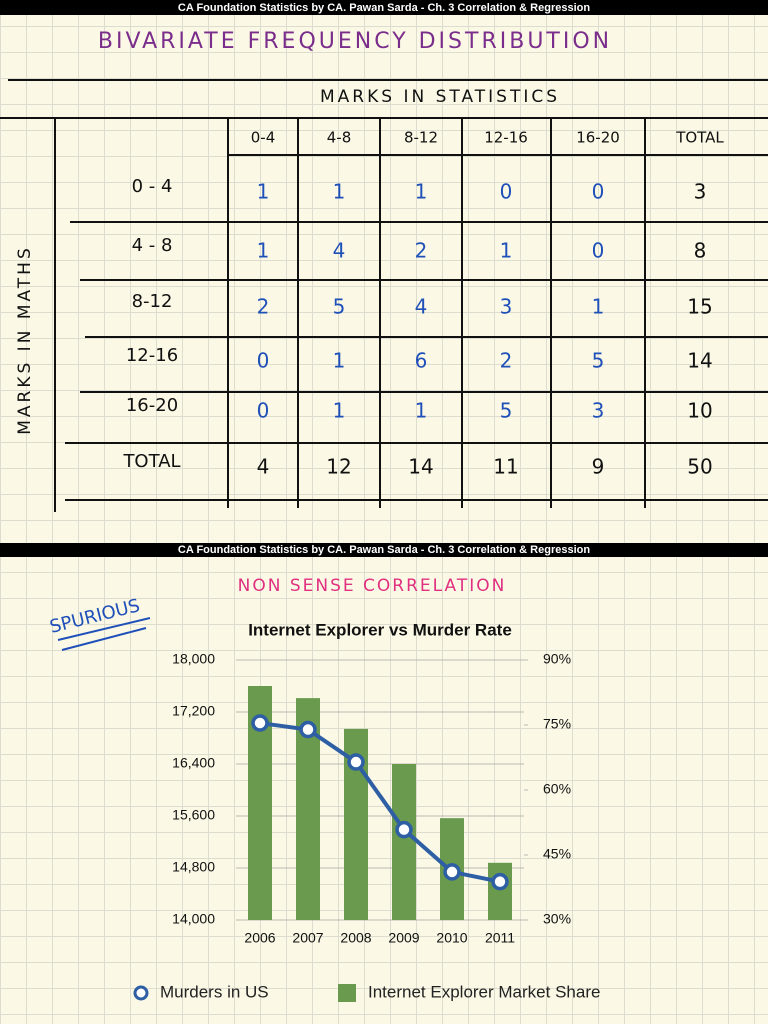  What do you see at coordinates (506, 138) in the screenshot?
I see `column-header: 12-16` at bounding box center [506, 138].